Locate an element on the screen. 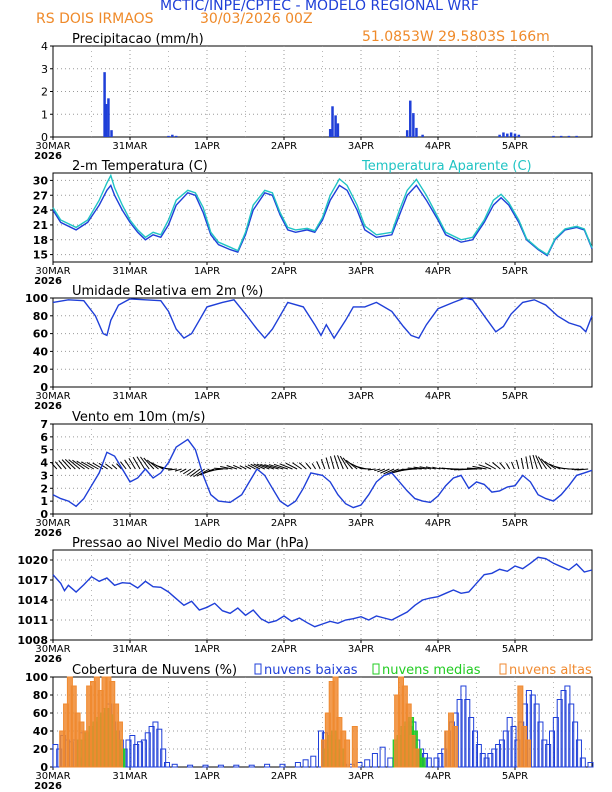 This screenshot has height=792, width=612. precip-xtick-label: 1APR is located at coordinates (207, 146).